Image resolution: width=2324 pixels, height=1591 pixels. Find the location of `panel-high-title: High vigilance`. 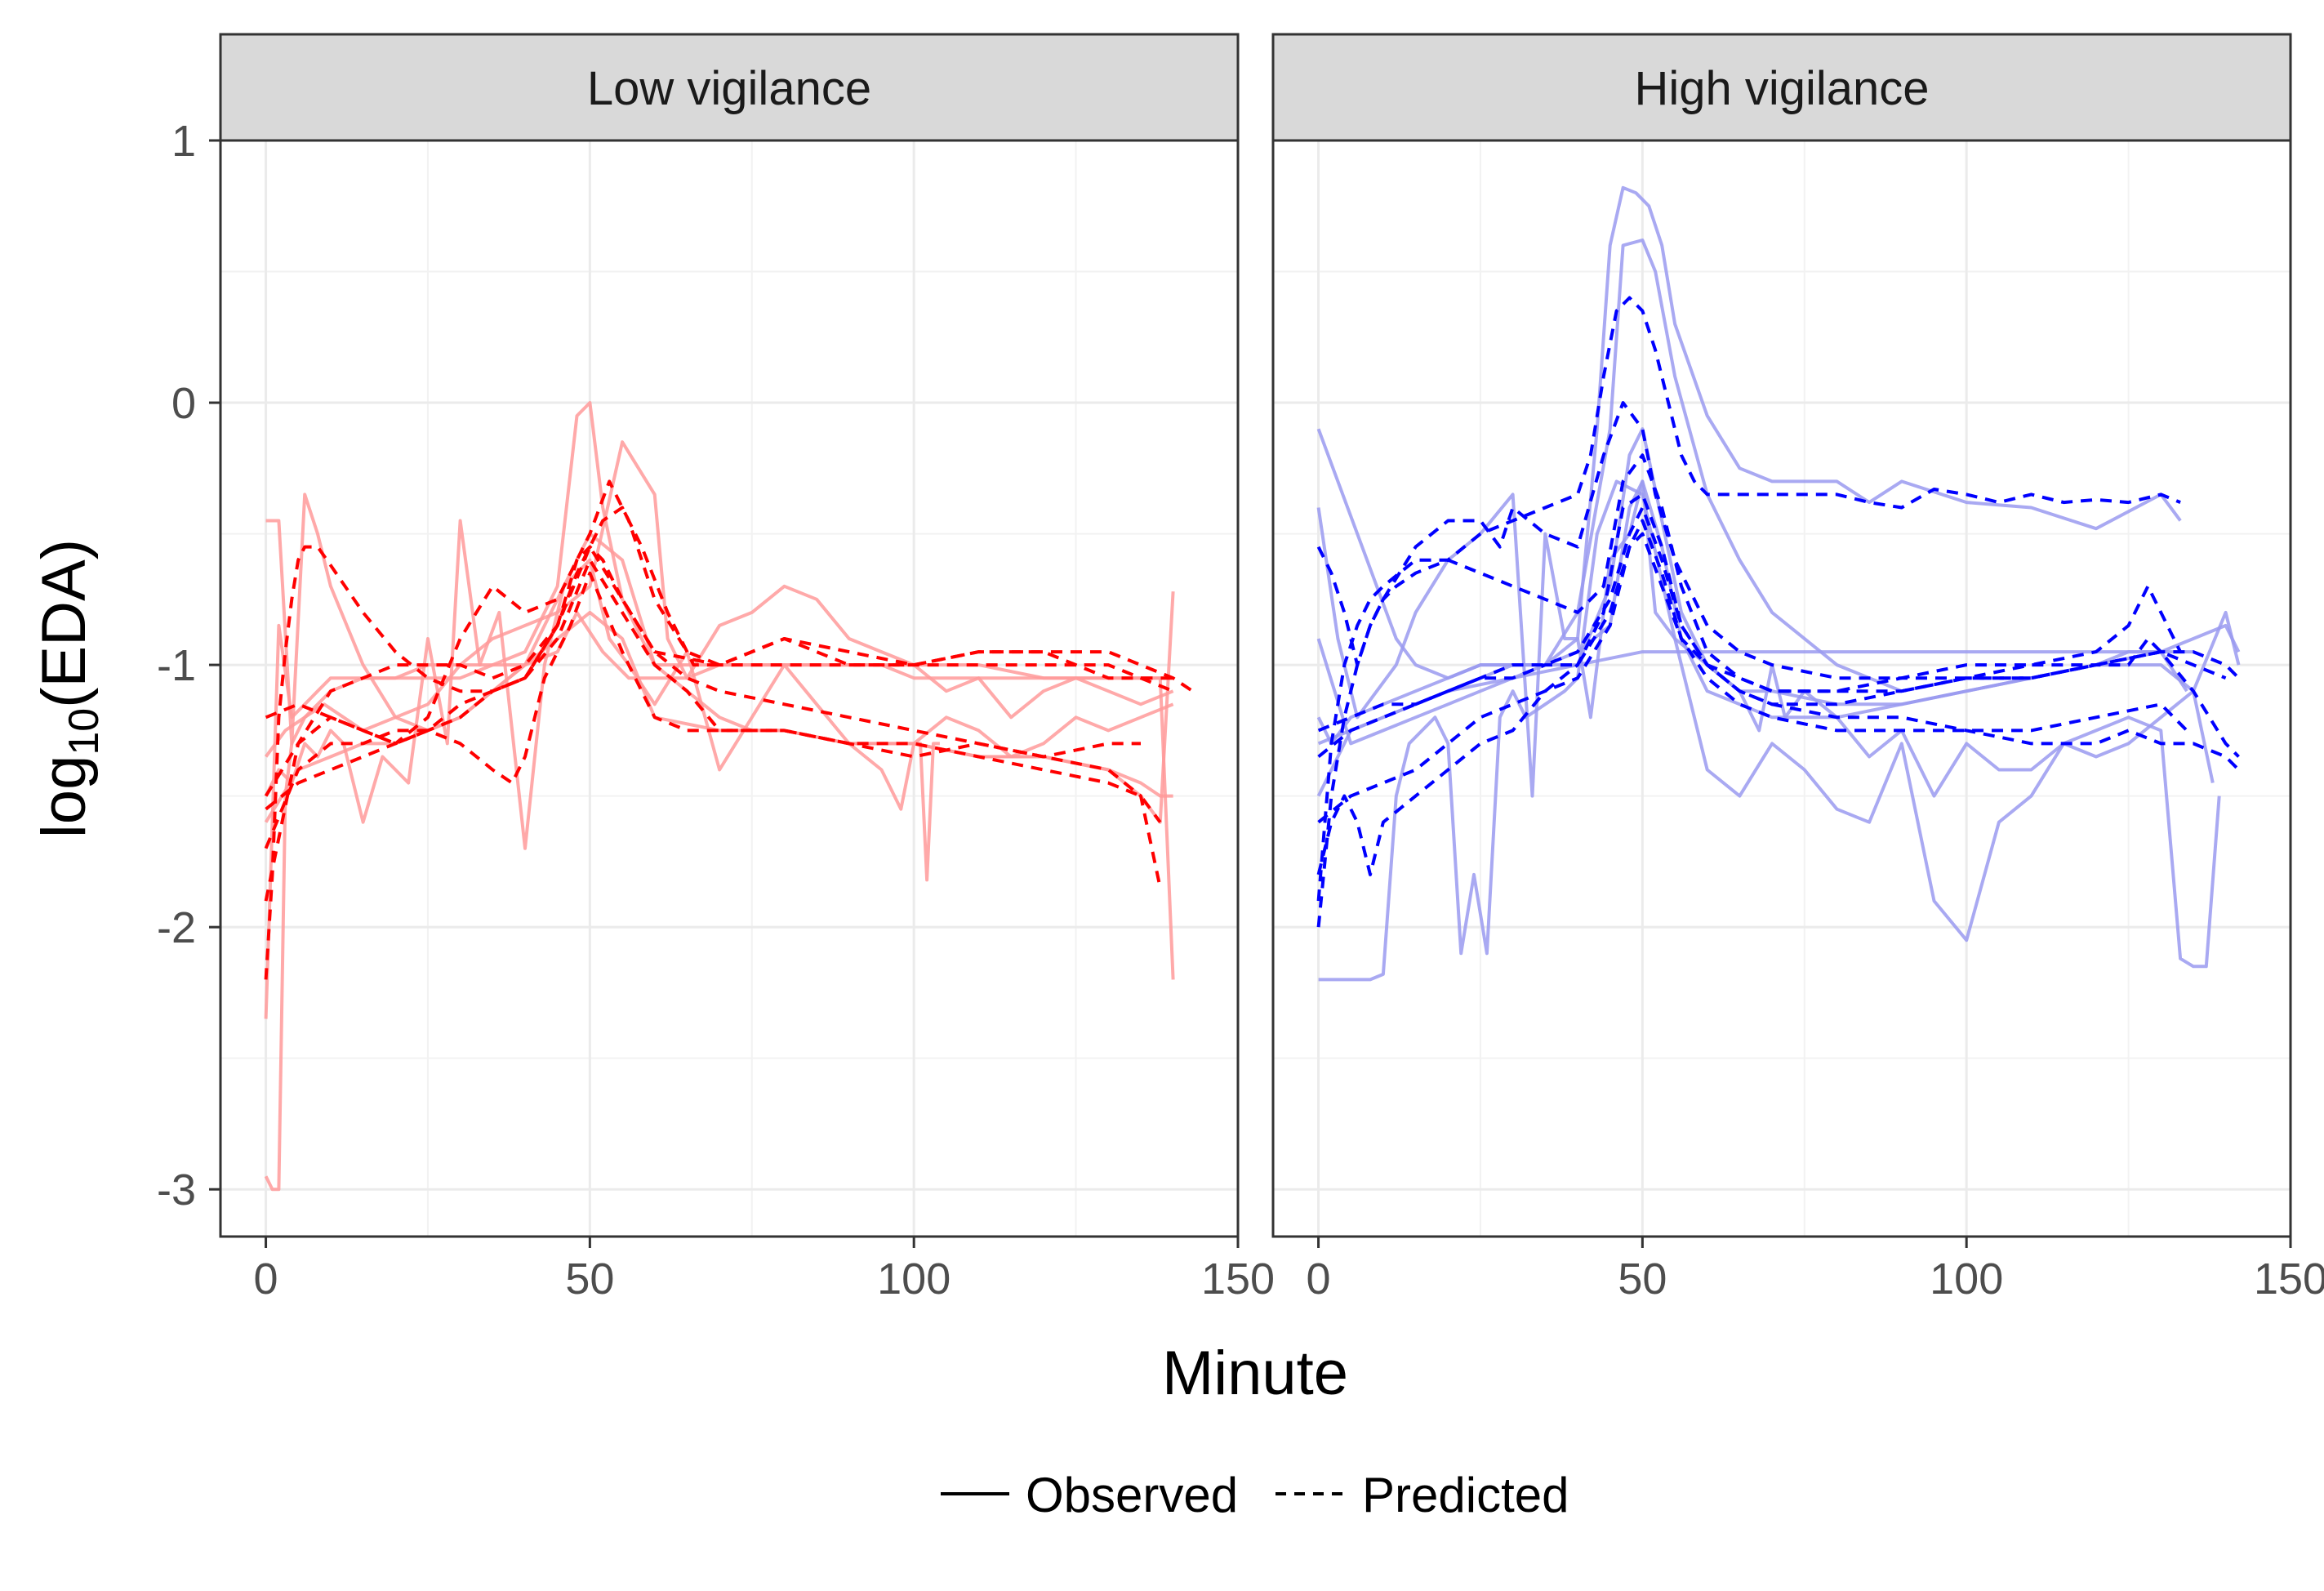

panel-high-title: High vigilance is located at coordinates (1781, 88).